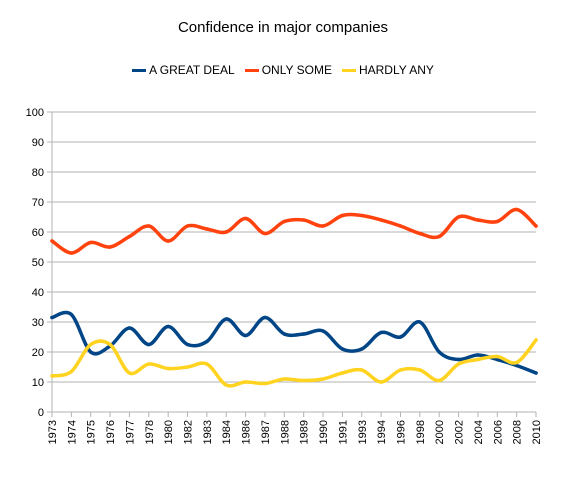  I want to click on x-tick-label: 1994, so click(382, 432).